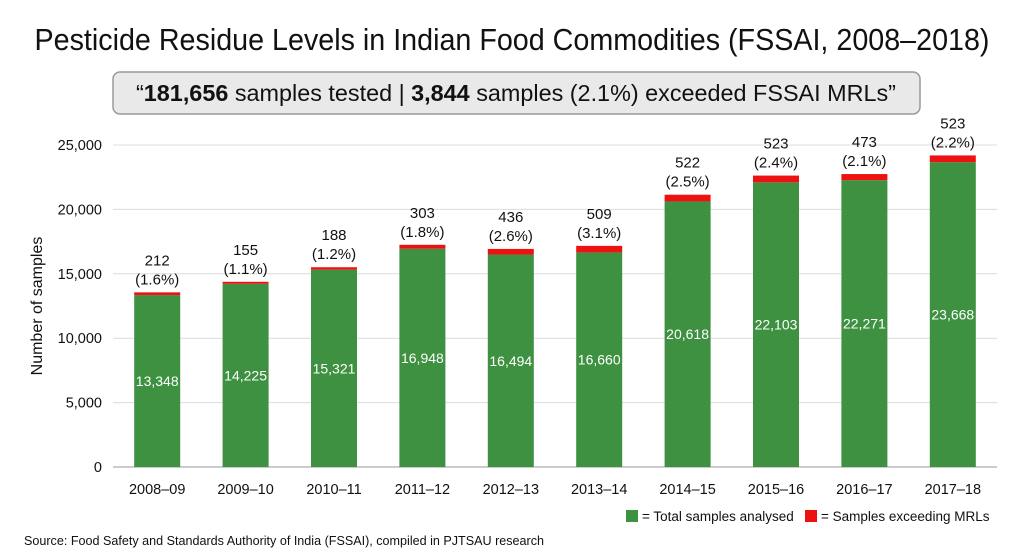 The height and width of the screenshot is (559, 1024). Describe the element at coordinates (811, 516) in the screenshot. I see `legend-swatch-exceeding` at that location.